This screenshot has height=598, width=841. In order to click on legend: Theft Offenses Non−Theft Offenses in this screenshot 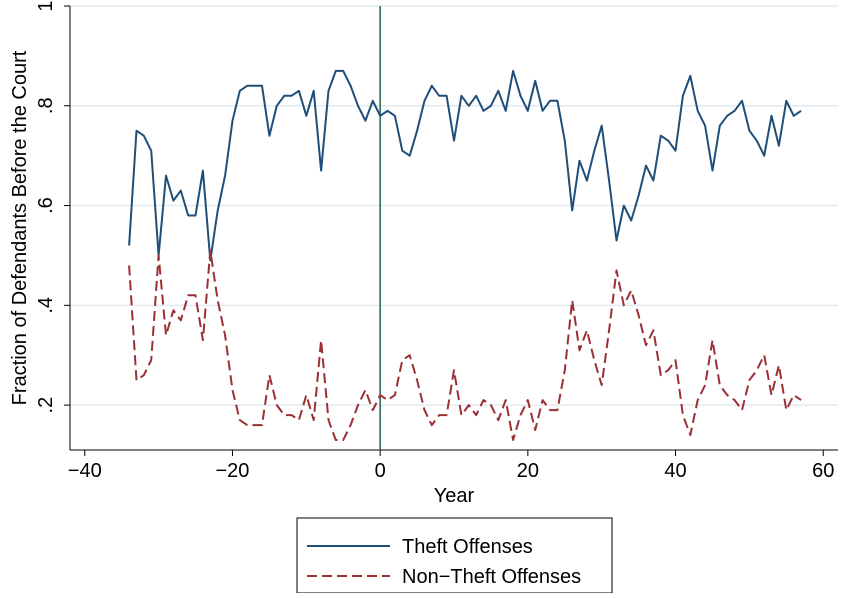, I will do `click(454, 555)`.